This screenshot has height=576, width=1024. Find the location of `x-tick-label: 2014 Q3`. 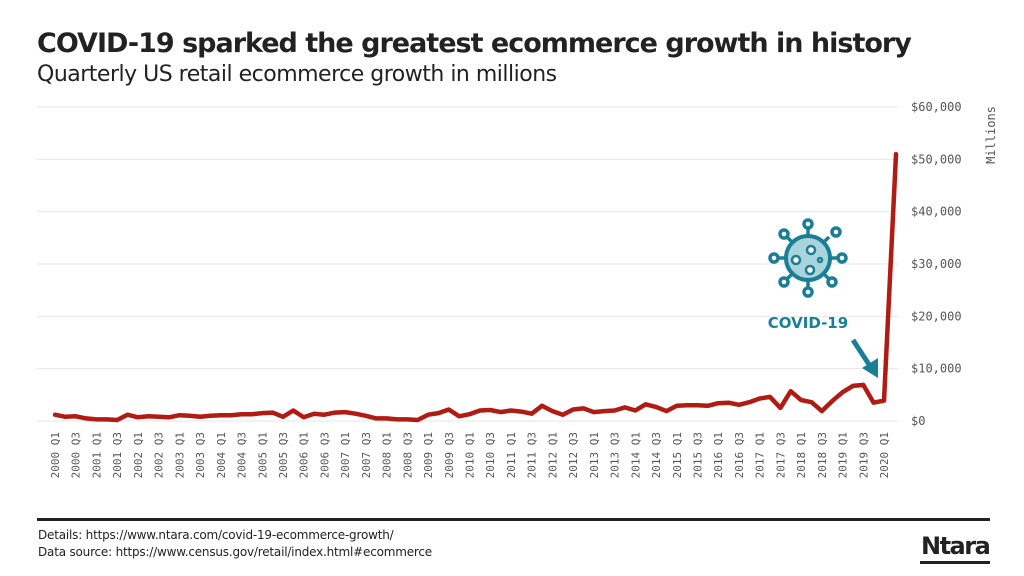

x-tick-label: 2014 Q3 is located at coordinates (656, 455).